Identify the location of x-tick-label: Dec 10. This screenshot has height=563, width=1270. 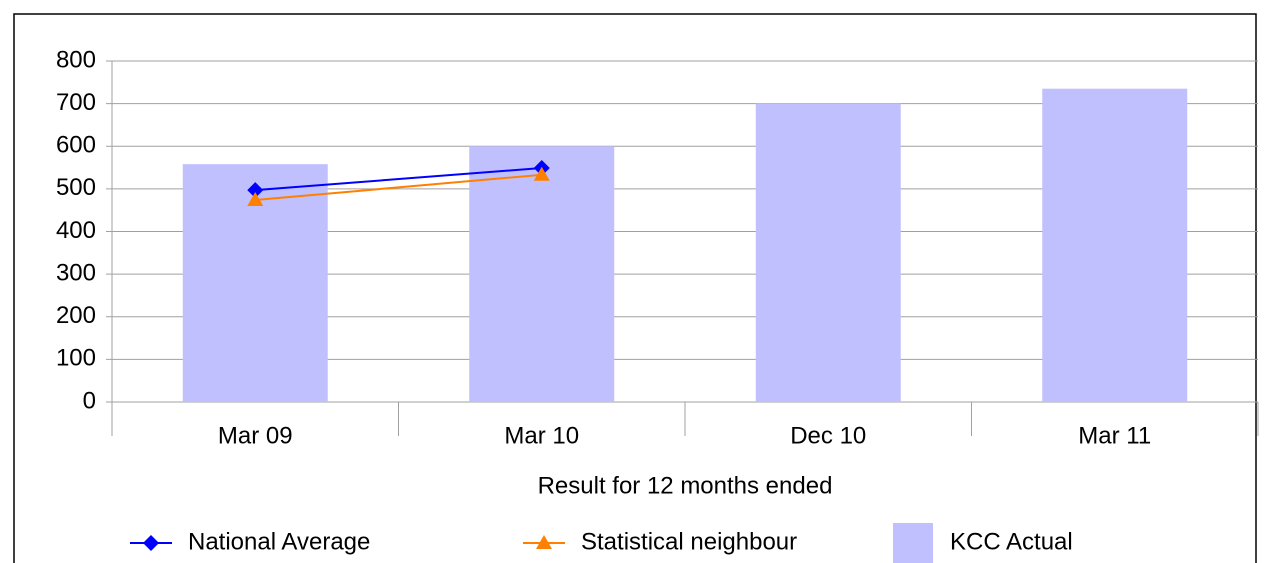
(828, 435).